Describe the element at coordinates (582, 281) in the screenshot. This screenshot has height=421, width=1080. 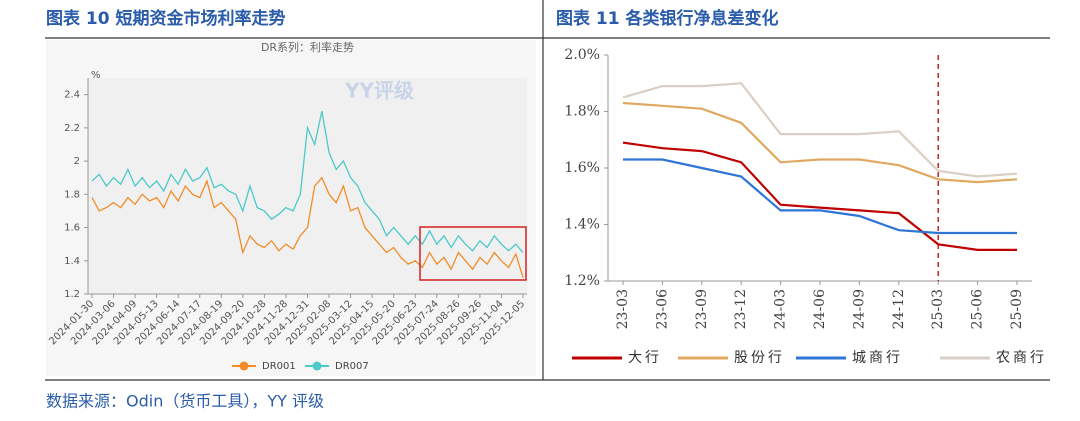
I see `y-tick-label: 1.2%` at that location.